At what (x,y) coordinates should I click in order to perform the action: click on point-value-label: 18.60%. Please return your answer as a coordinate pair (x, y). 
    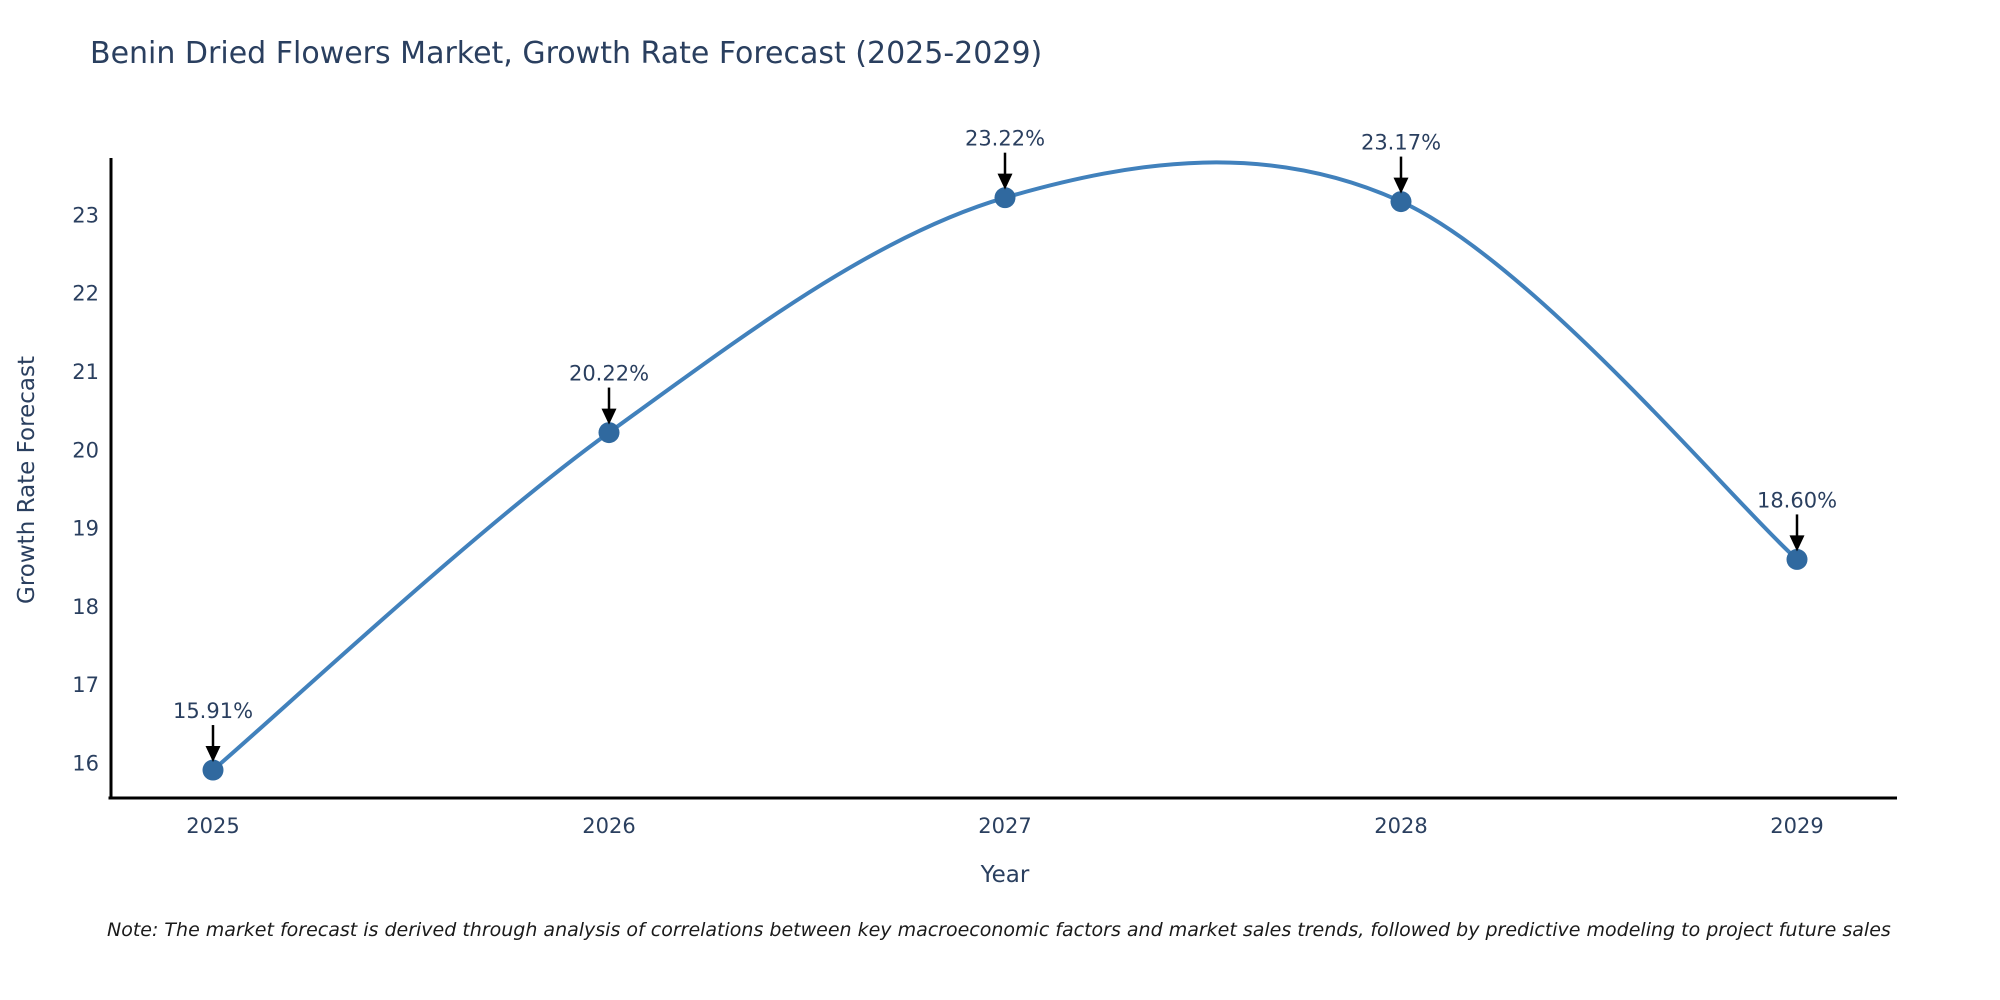
    Looking at the image, I should click on (1797, 500).